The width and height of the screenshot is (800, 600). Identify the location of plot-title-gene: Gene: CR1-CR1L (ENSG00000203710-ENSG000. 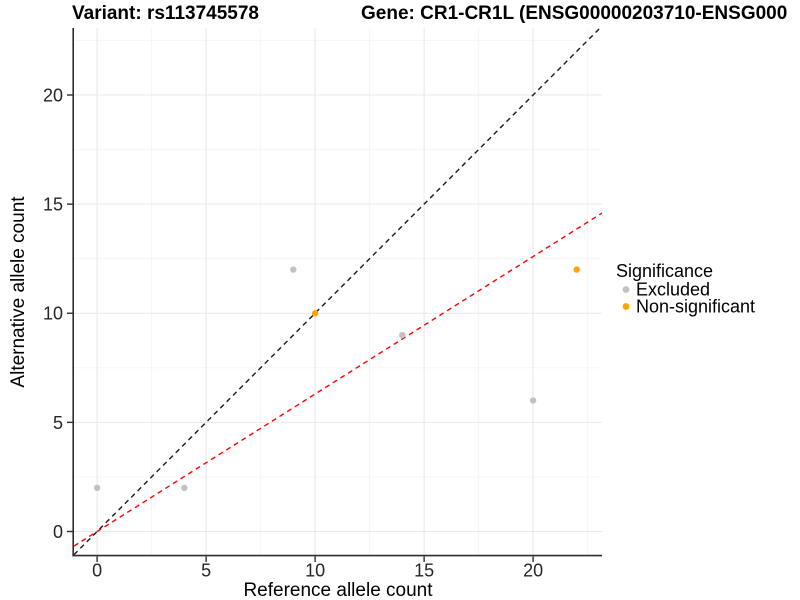
(574, 13).